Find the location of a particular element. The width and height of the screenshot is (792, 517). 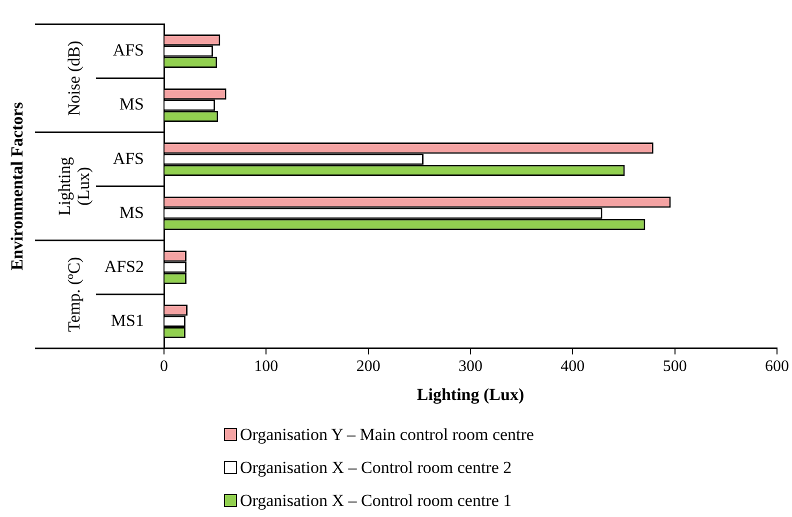

x-tick-label: 100 is located at coordinates (266, 367).